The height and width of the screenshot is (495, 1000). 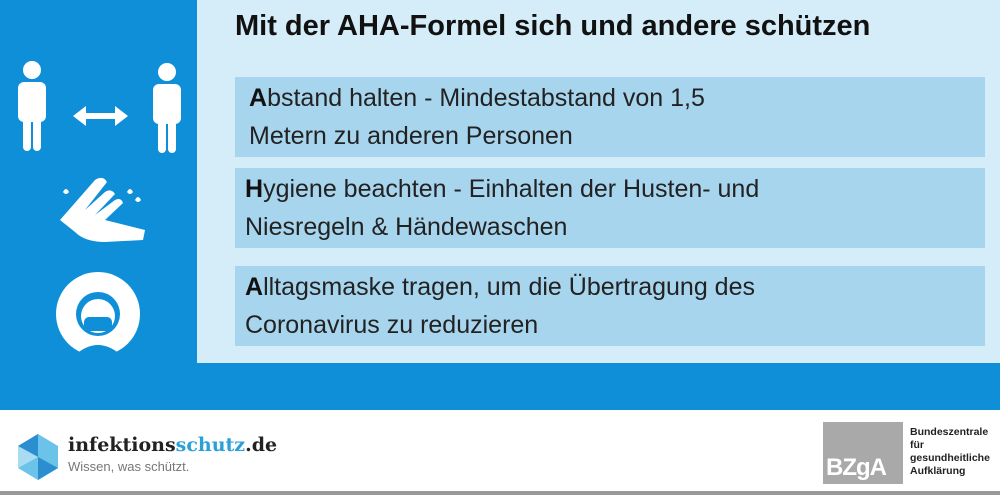 What do you see at coordinates (129, 466) in the screenshot?
I see `logo-tagline: Wissen, was schützt.` at bounding box center [129, 466].